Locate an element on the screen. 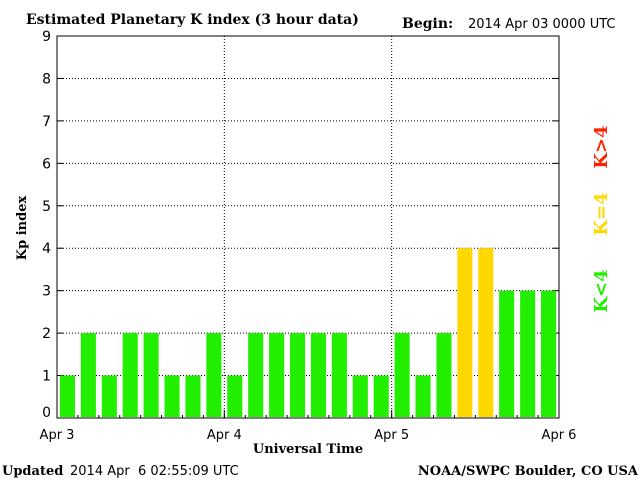  x-tick-label: Apr 3 is located at coordinates (57, 435).